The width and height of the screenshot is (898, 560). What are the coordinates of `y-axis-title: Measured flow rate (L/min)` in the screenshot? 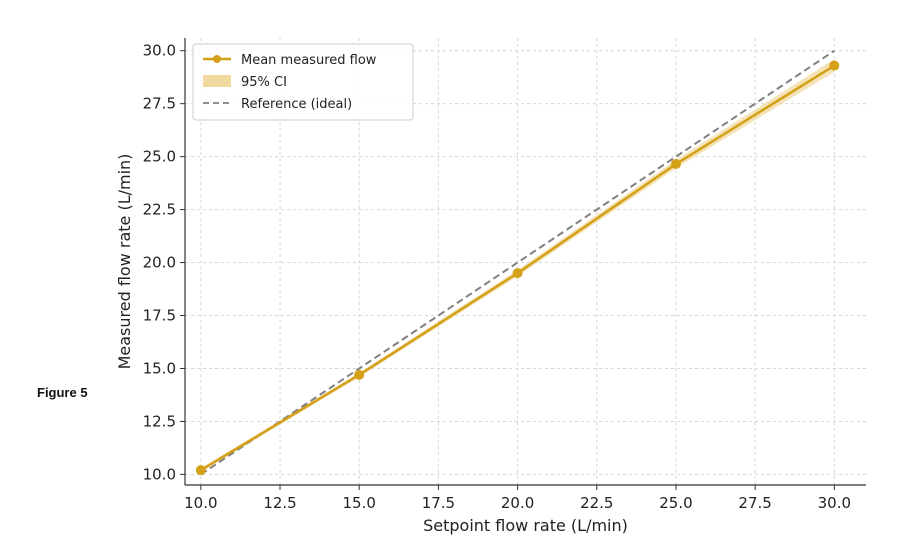 It's located at (124, 262).